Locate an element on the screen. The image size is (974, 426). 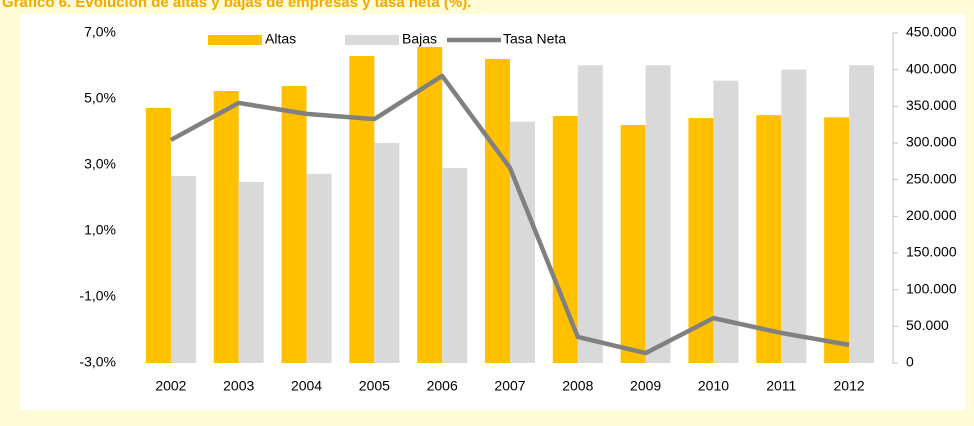
y2-tick-label: 350.000 is located at coordinates (931, 105).